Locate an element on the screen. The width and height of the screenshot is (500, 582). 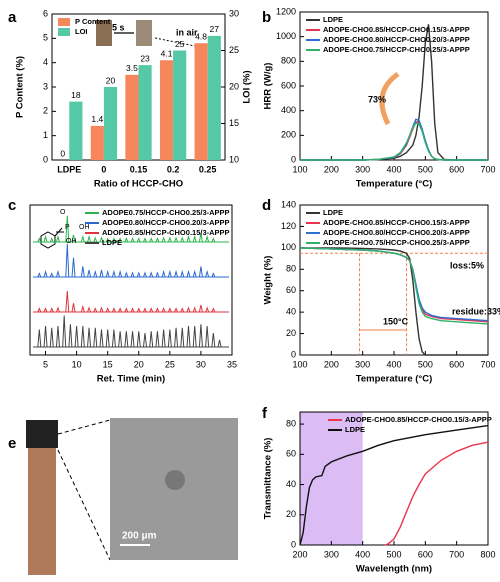
zoom-line is located at coordinates (84, 427).